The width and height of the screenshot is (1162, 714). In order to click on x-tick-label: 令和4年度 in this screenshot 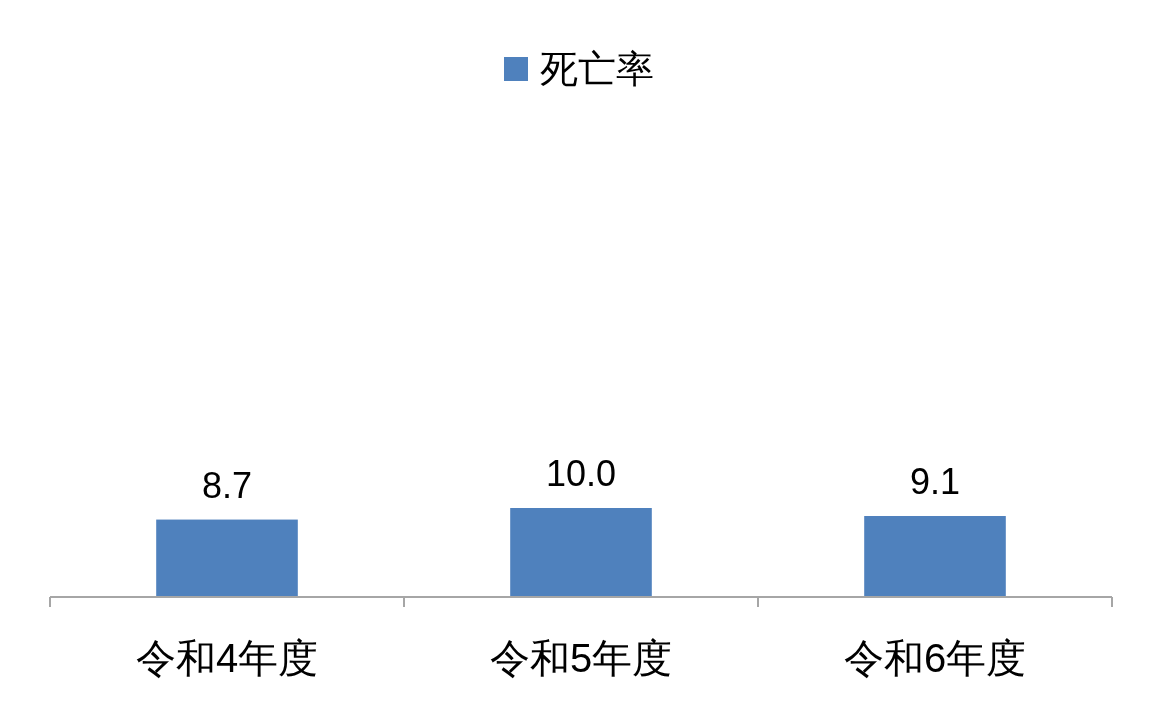, I will do `click(227, 658)`.